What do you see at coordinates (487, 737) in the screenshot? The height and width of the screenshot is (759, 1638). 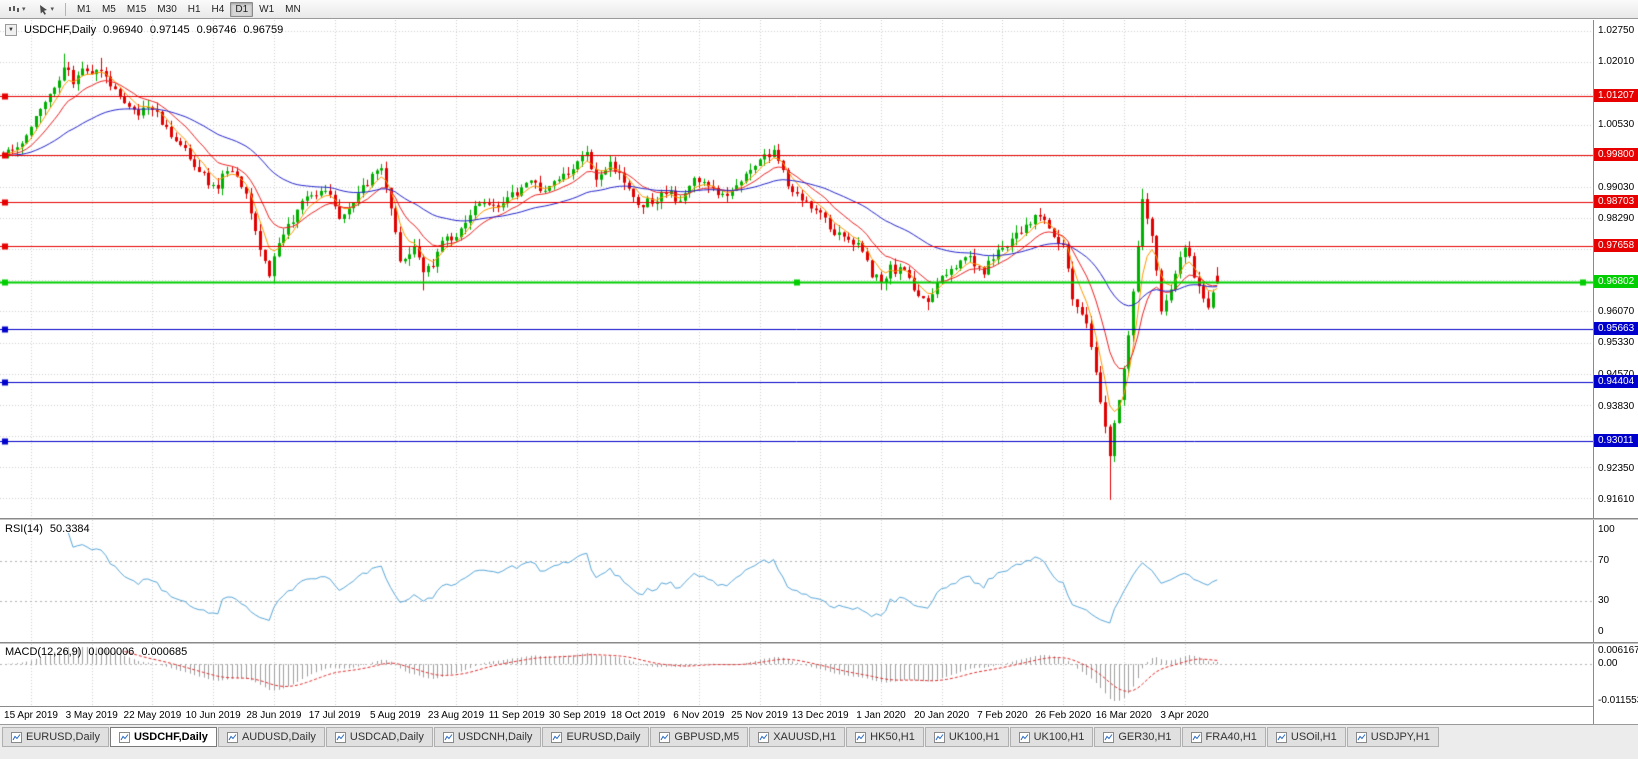 I see `chart-tab-usdcnh-daily: USDCNH,Daily` at bounding box center [487, 737].